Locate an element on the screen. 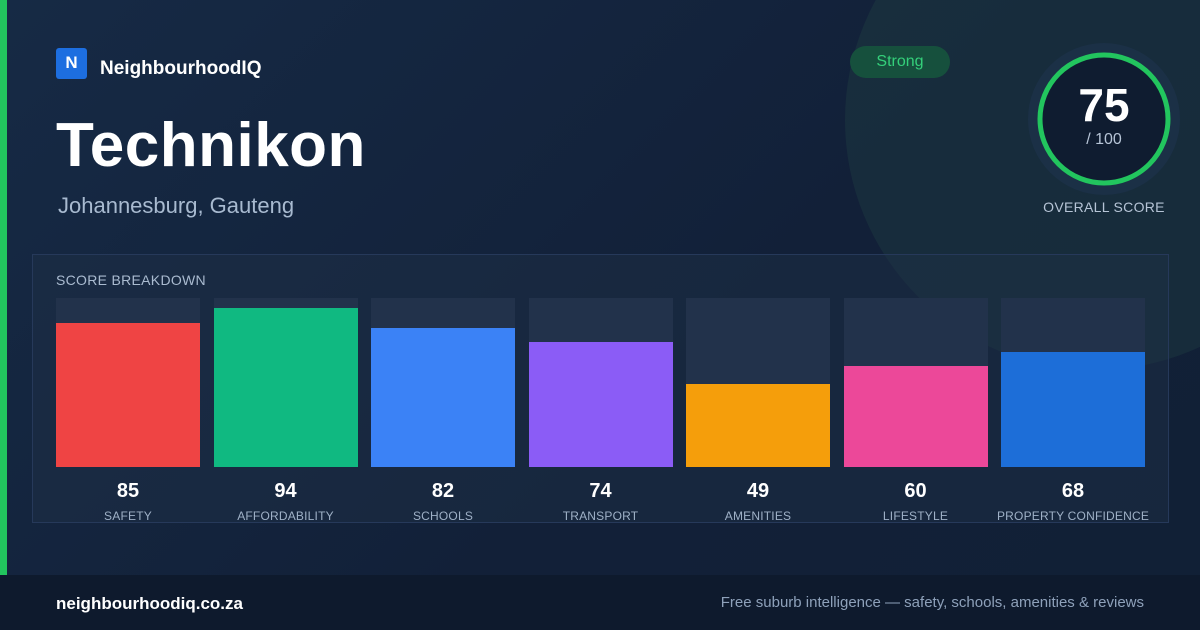 The image size is (1200, 630). bar-label: SAFETY is located at coordinates (128, 516).